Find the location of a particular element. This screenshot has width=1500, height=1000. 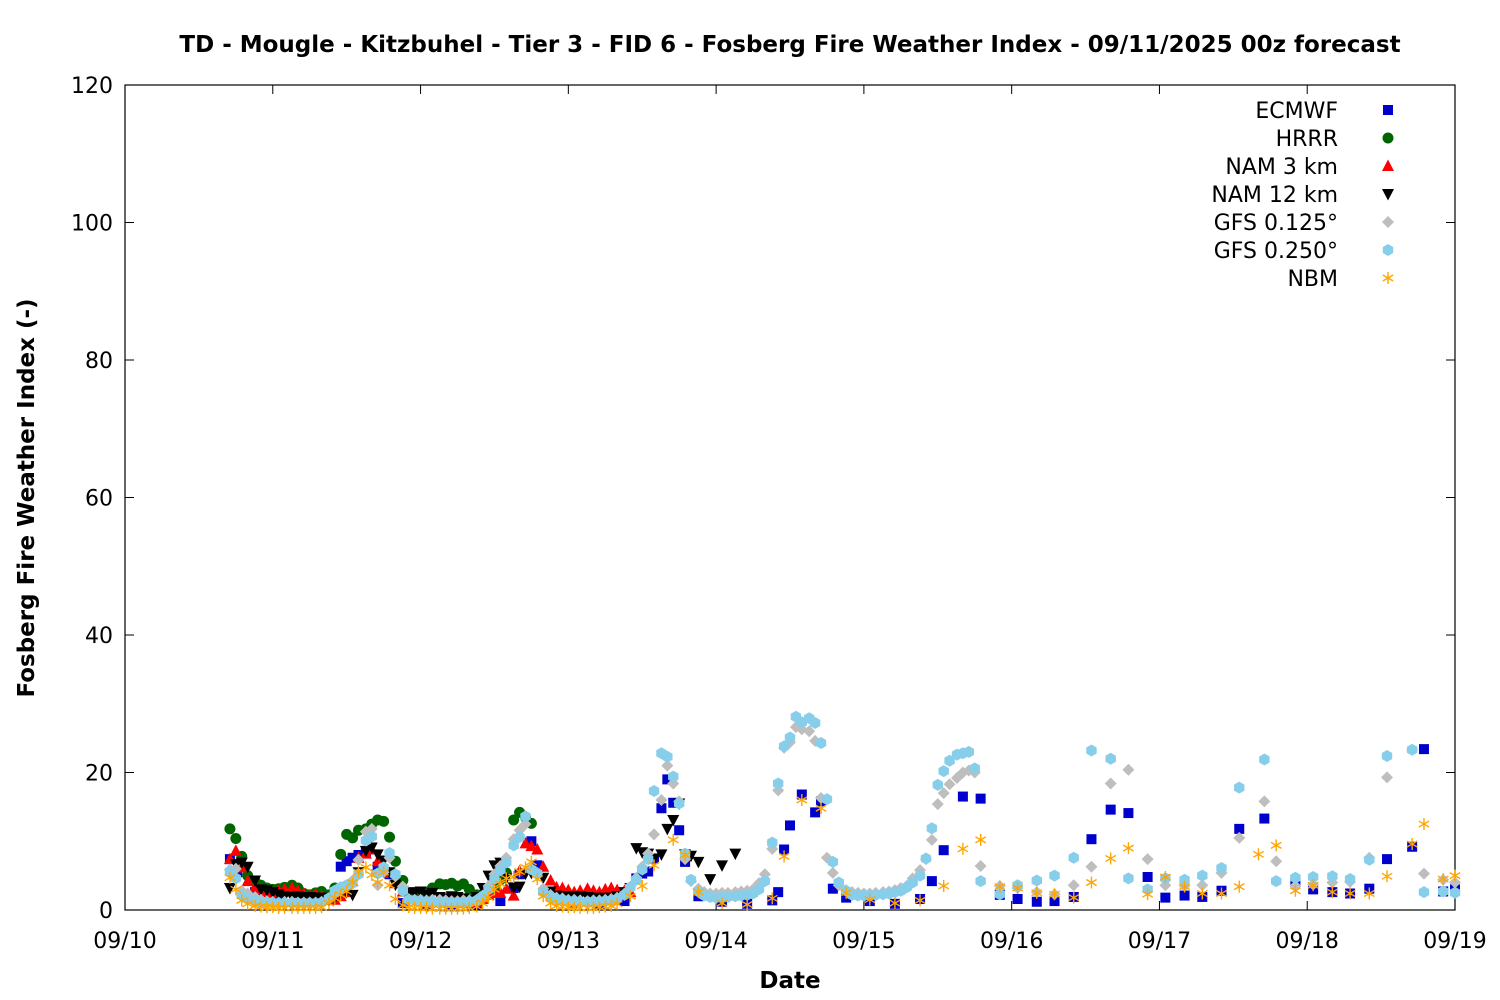

legend-entry-label: GFS 0.250° is located at coordinates (1276, 251).